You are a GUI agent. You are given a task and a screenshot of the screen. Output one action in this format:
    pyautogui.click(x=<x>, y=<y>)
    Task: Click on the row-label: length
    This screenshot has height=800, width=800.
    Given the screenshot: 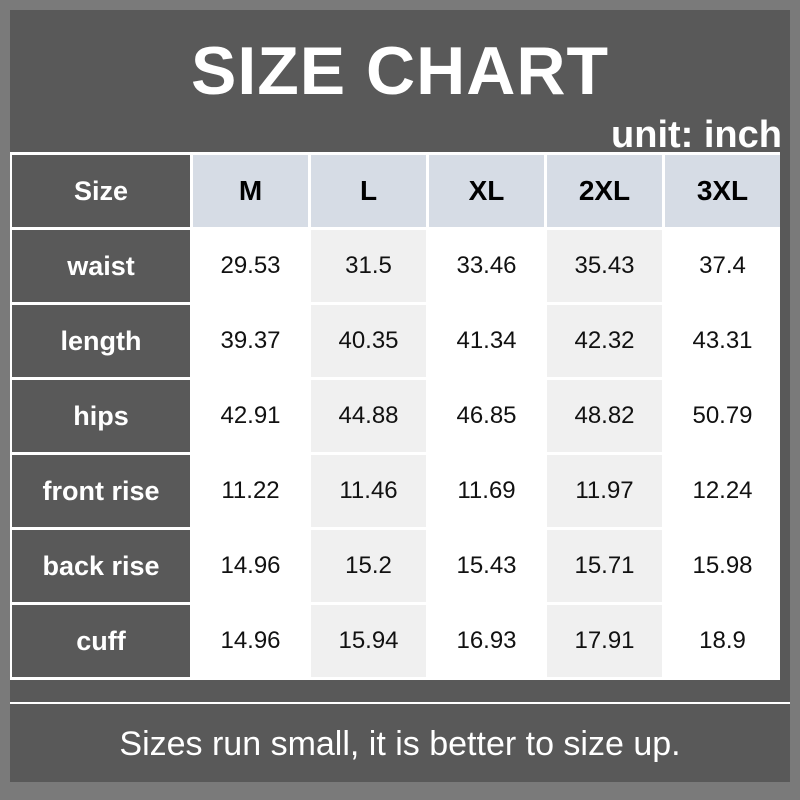 What is the action you would take?
    pyautogui.click(x=101, y=341)
    